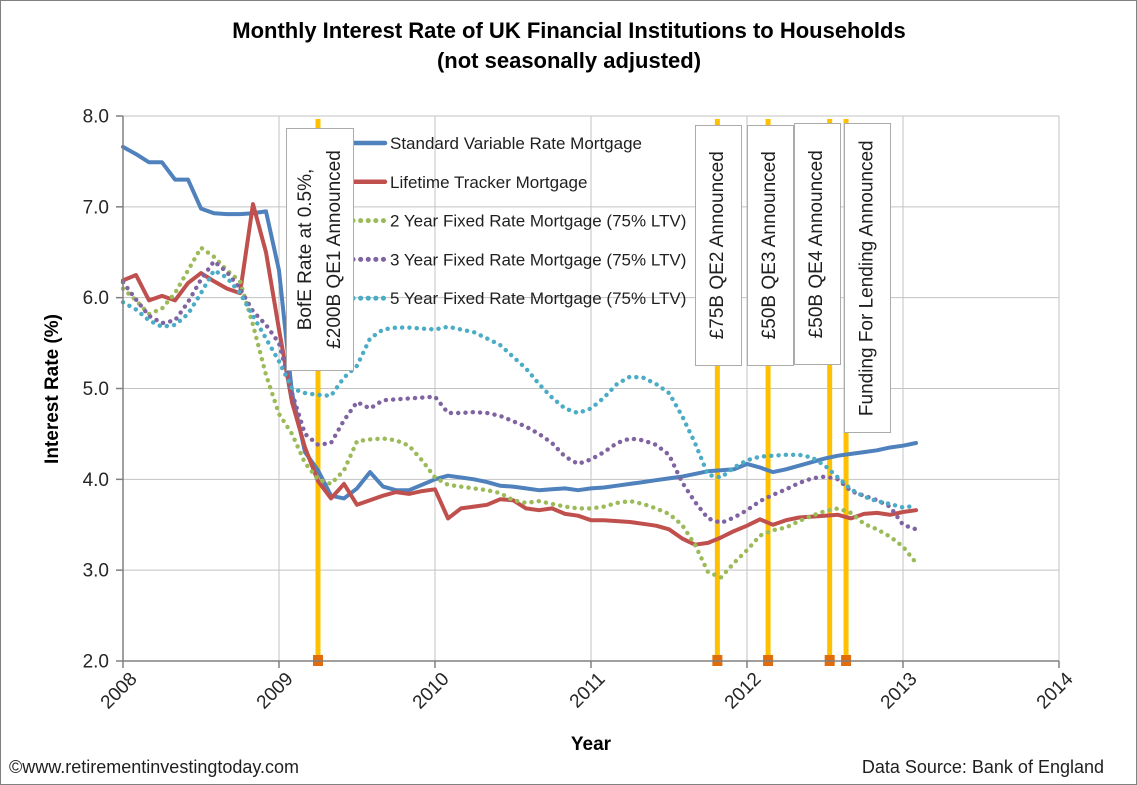 This screenshot has height=785, width=1137. I want to click on copyright-text: ©www.retirementinvestingtoday.com, so click(154, 767).